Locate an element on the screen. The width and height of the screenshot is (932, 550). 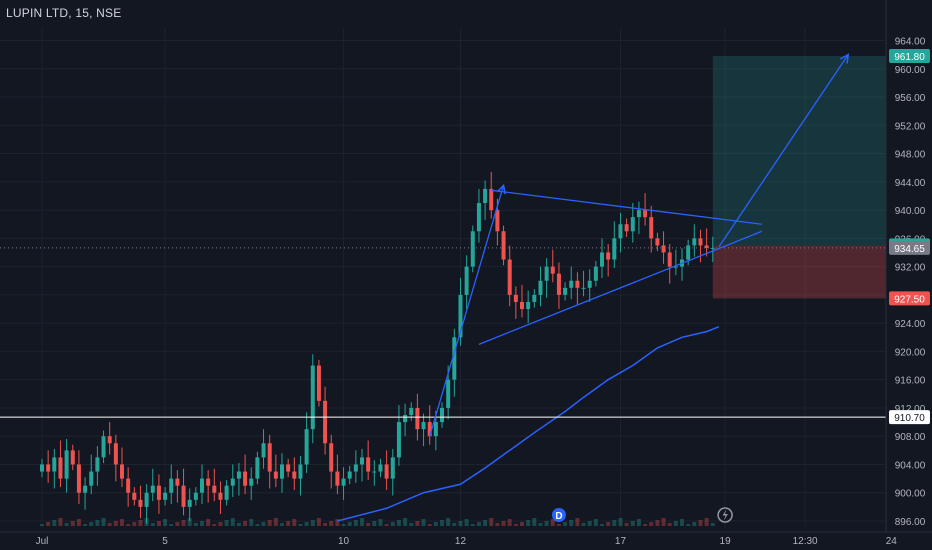
price-label-text: 927.50 is located at coordinates (909, 299).